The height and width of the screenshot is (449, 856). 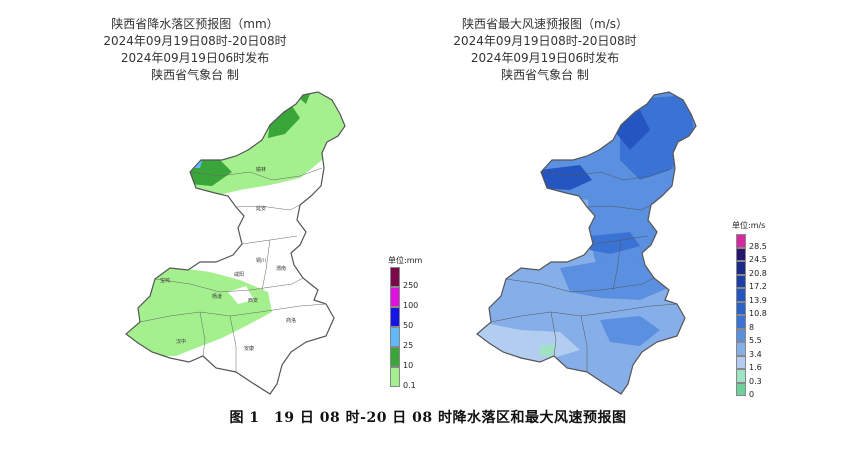 What do you see at coordinates (752, 394) in the screenshot?
I see `wind-legend-label: 0` at bounding box center [752, 394].